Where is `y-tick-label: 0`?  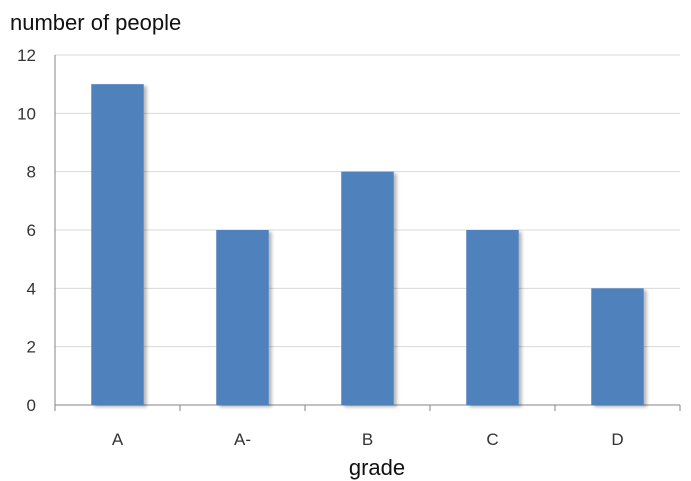 y-tick-label: 0 is located at coordinates (31, 405).